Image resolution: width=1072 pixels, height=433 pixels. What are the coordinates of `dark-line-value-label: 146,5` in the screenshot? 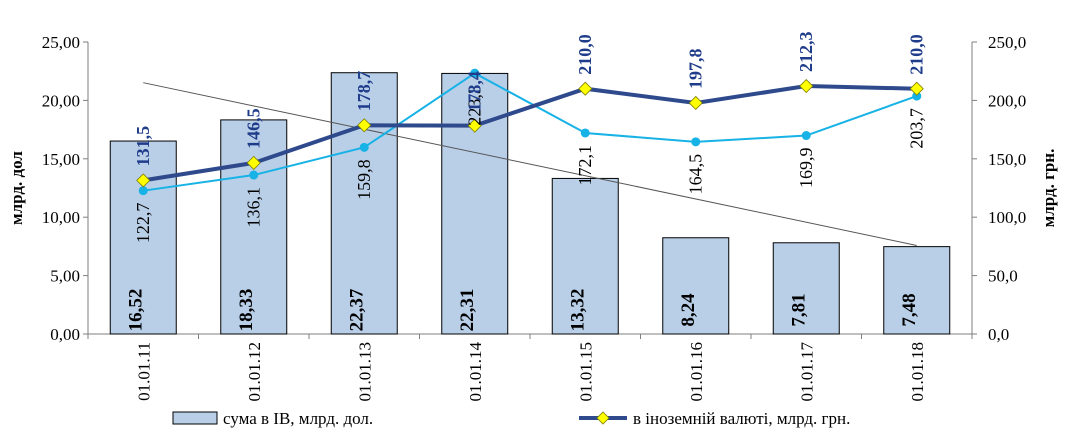 It's located at (254, 128).